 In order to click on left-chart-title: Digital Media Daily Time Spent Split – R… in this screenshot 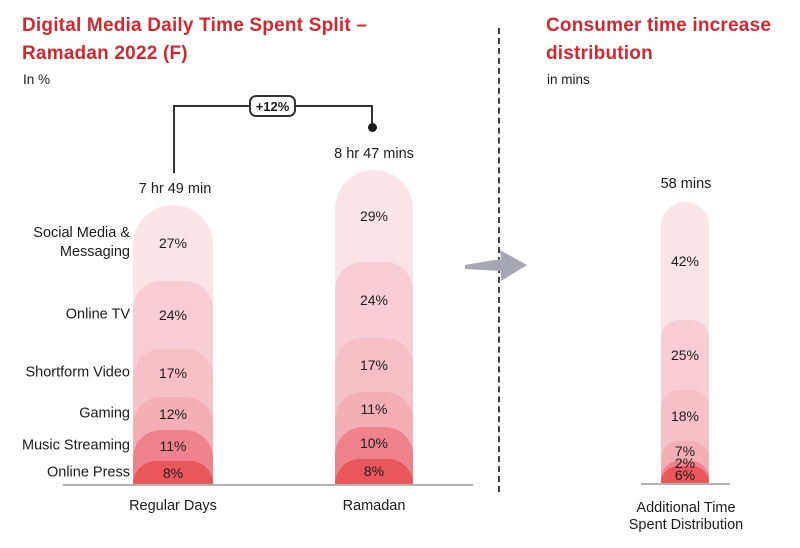, I will do `click(232, 40)`.